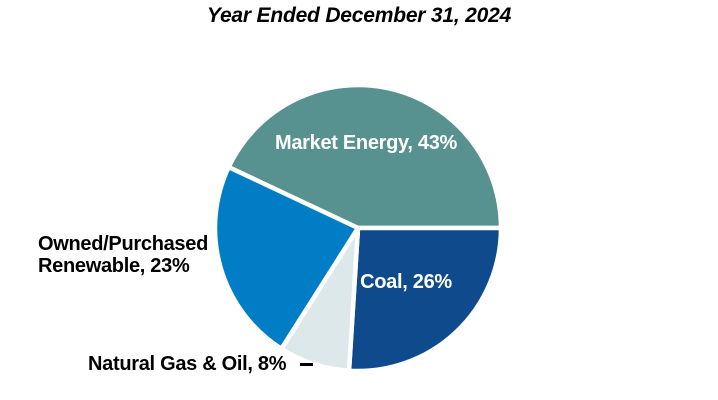 This screenshot has width=718, height=400. Describe the element at coordinates (123, 244) in the screenshot. I see `label-line-1: Owned/Purchased` at that location.